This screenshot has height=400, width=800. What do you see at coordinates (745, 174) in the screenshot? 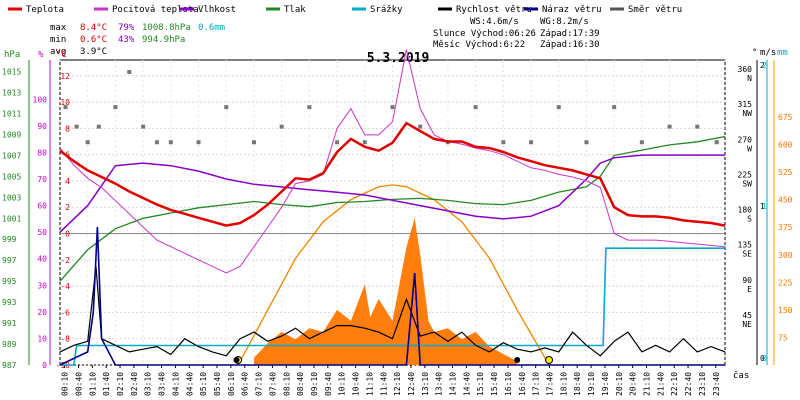
I see `direction-tick-label: 225` at bounding box center [745, 174].